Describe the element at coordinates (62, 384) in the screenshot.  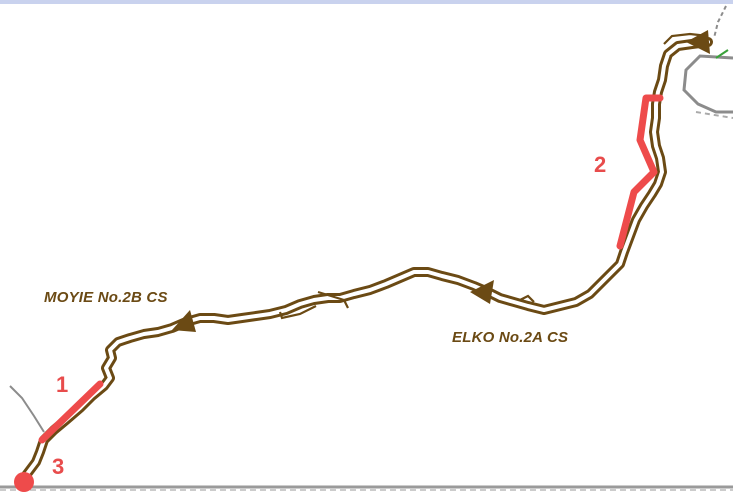
I see `segment-label-1: 1` at that location.